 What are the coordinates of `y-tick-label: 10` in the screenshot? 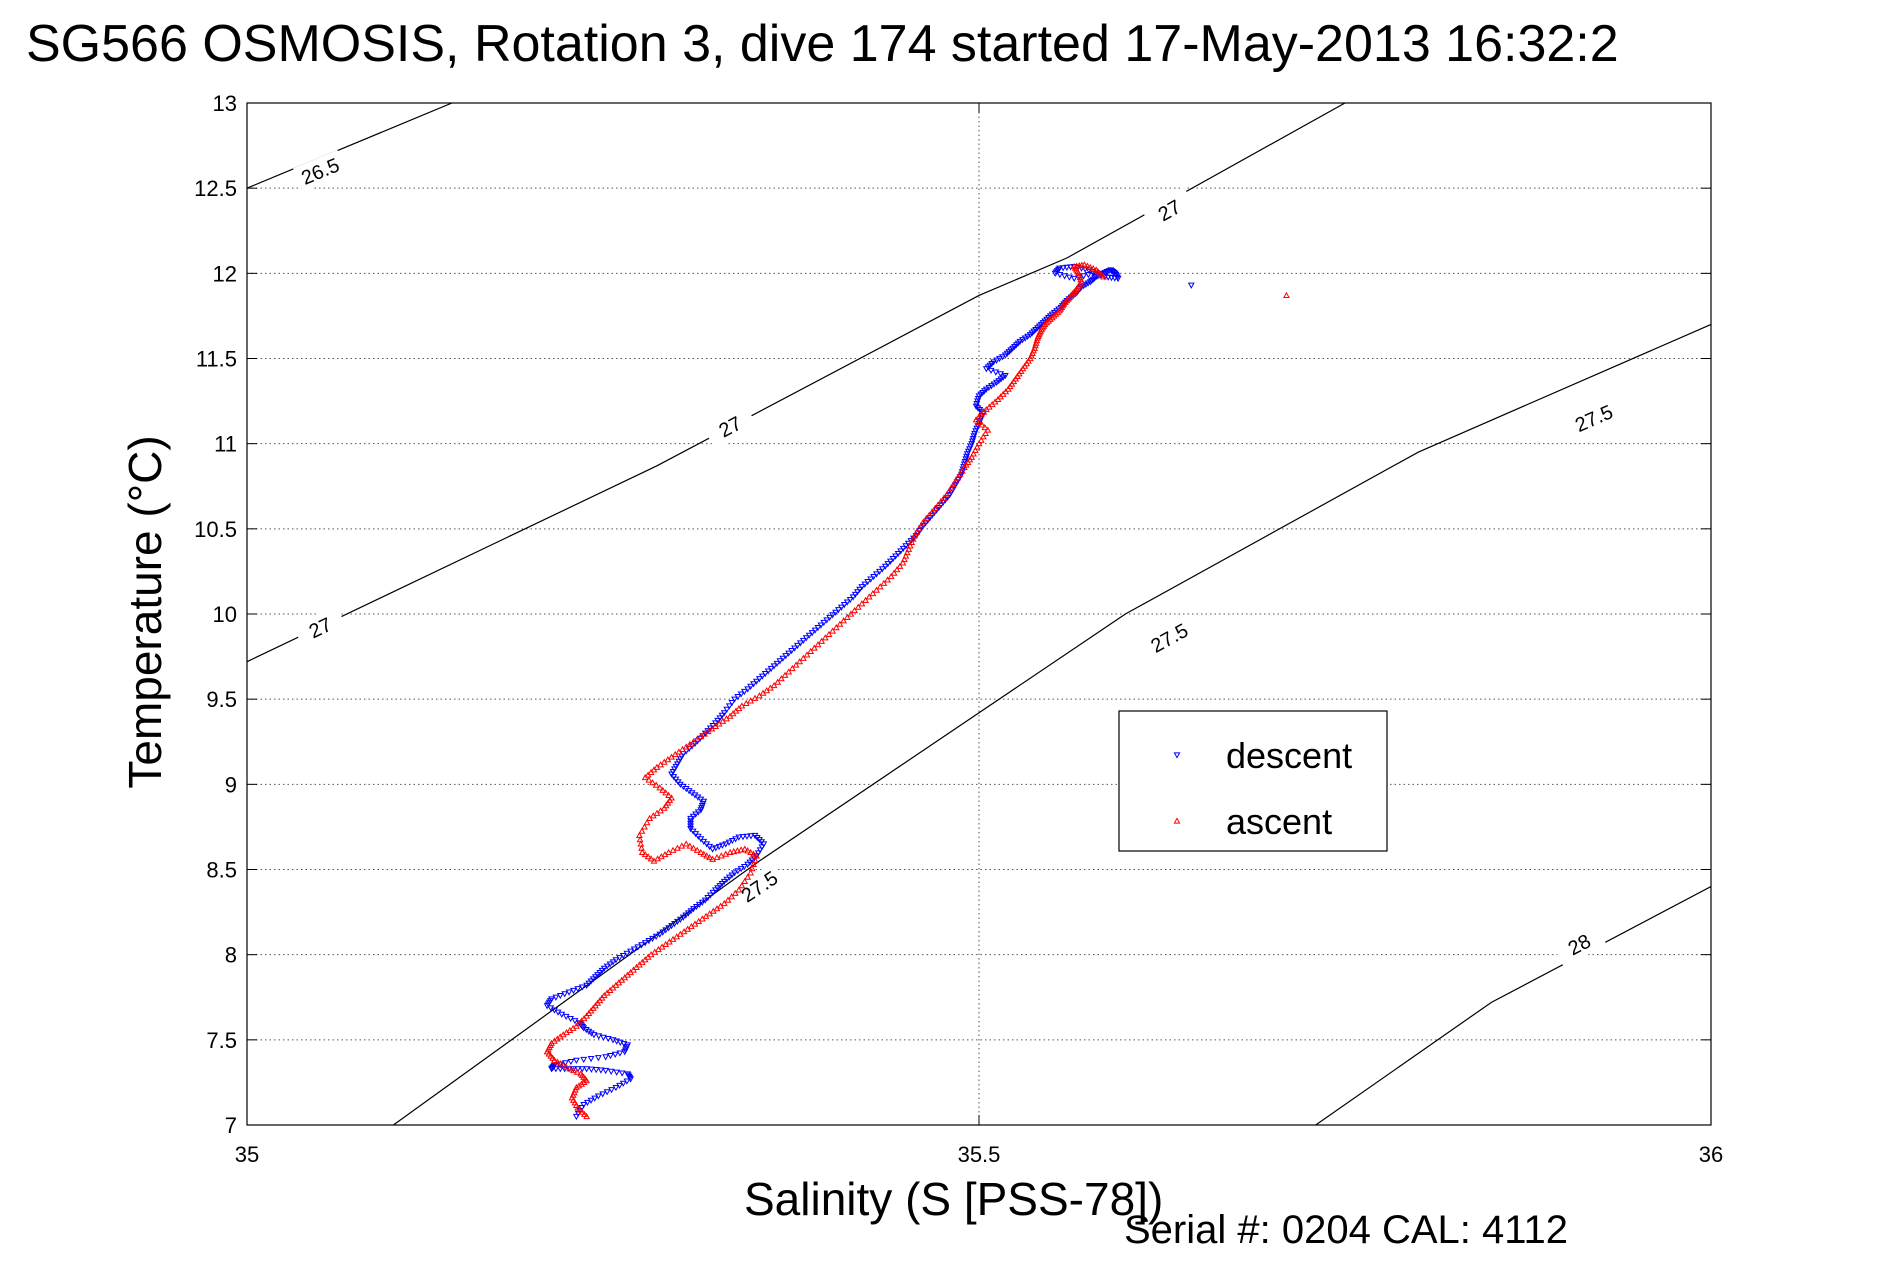 It's located at (225, 614).